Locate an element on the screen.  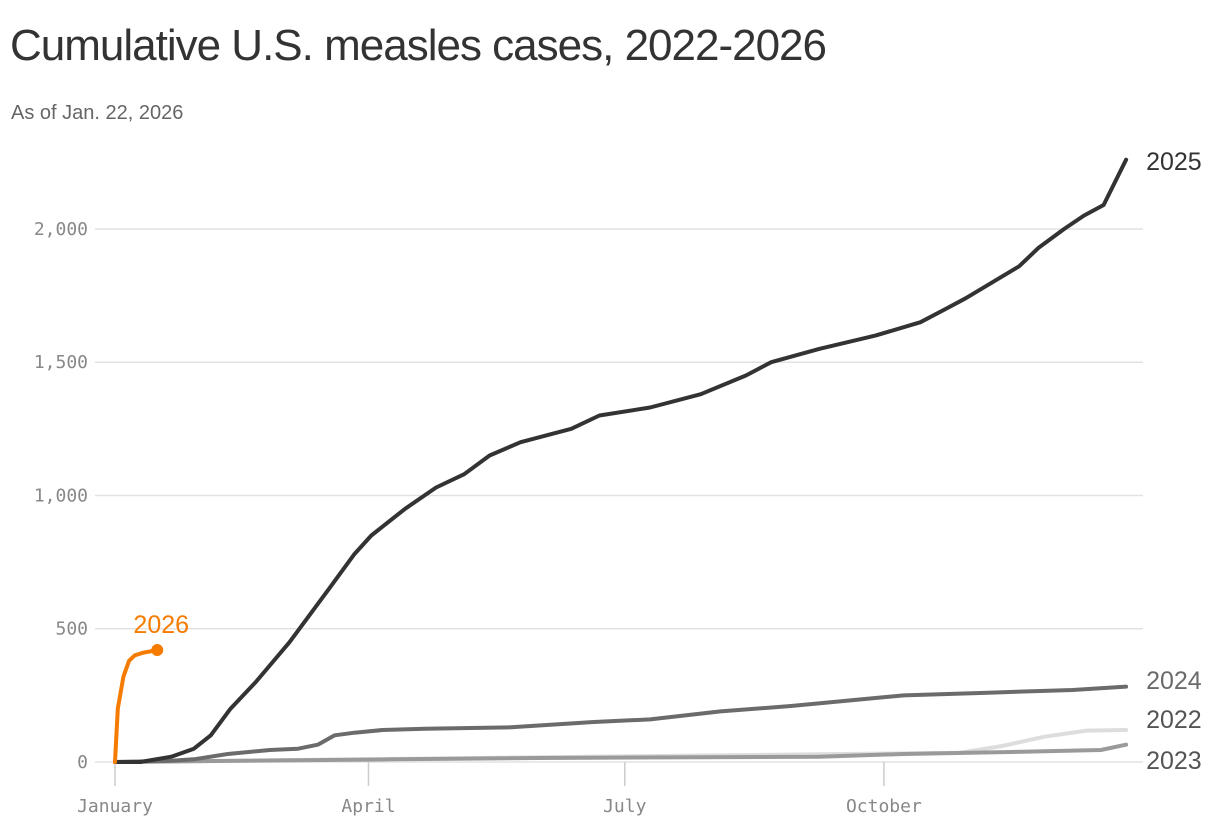
series-label: 2025 is located at coordinates (1174, 162).